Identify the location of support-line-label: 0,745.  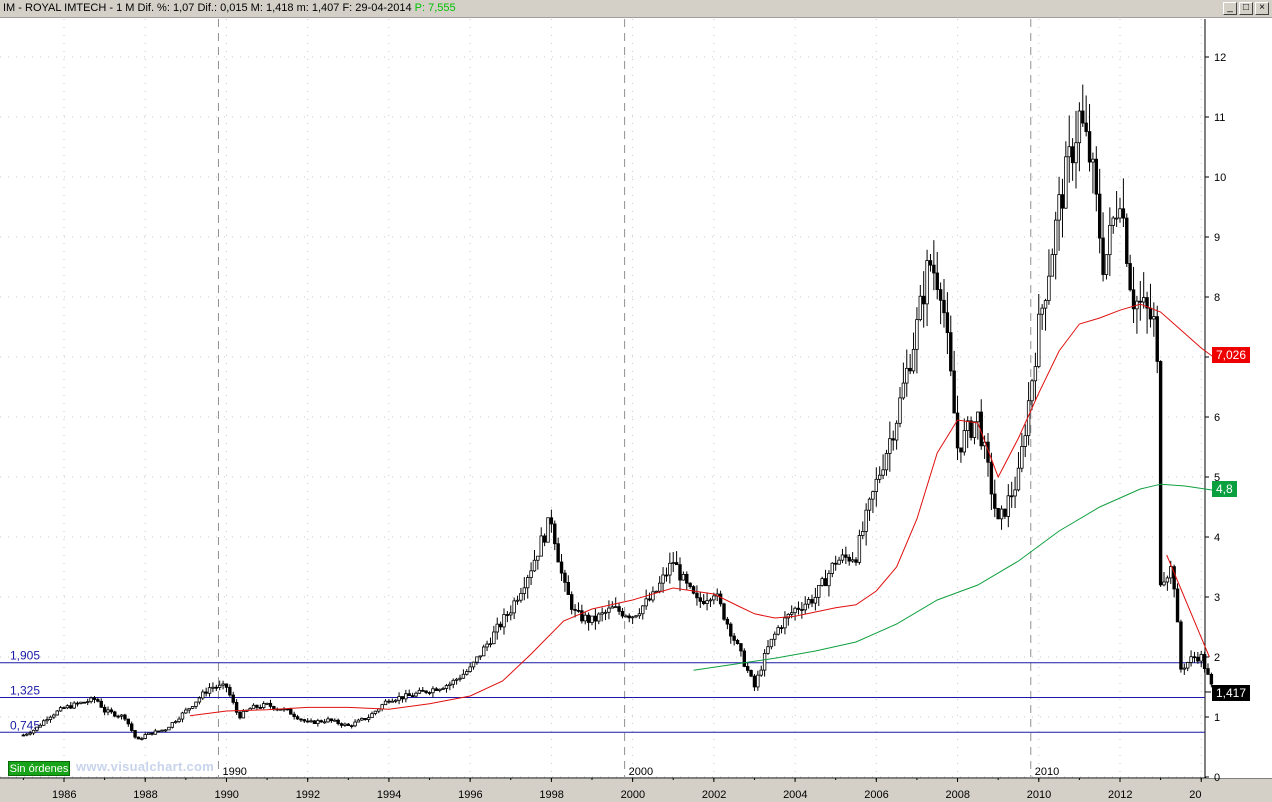
(25, 725).